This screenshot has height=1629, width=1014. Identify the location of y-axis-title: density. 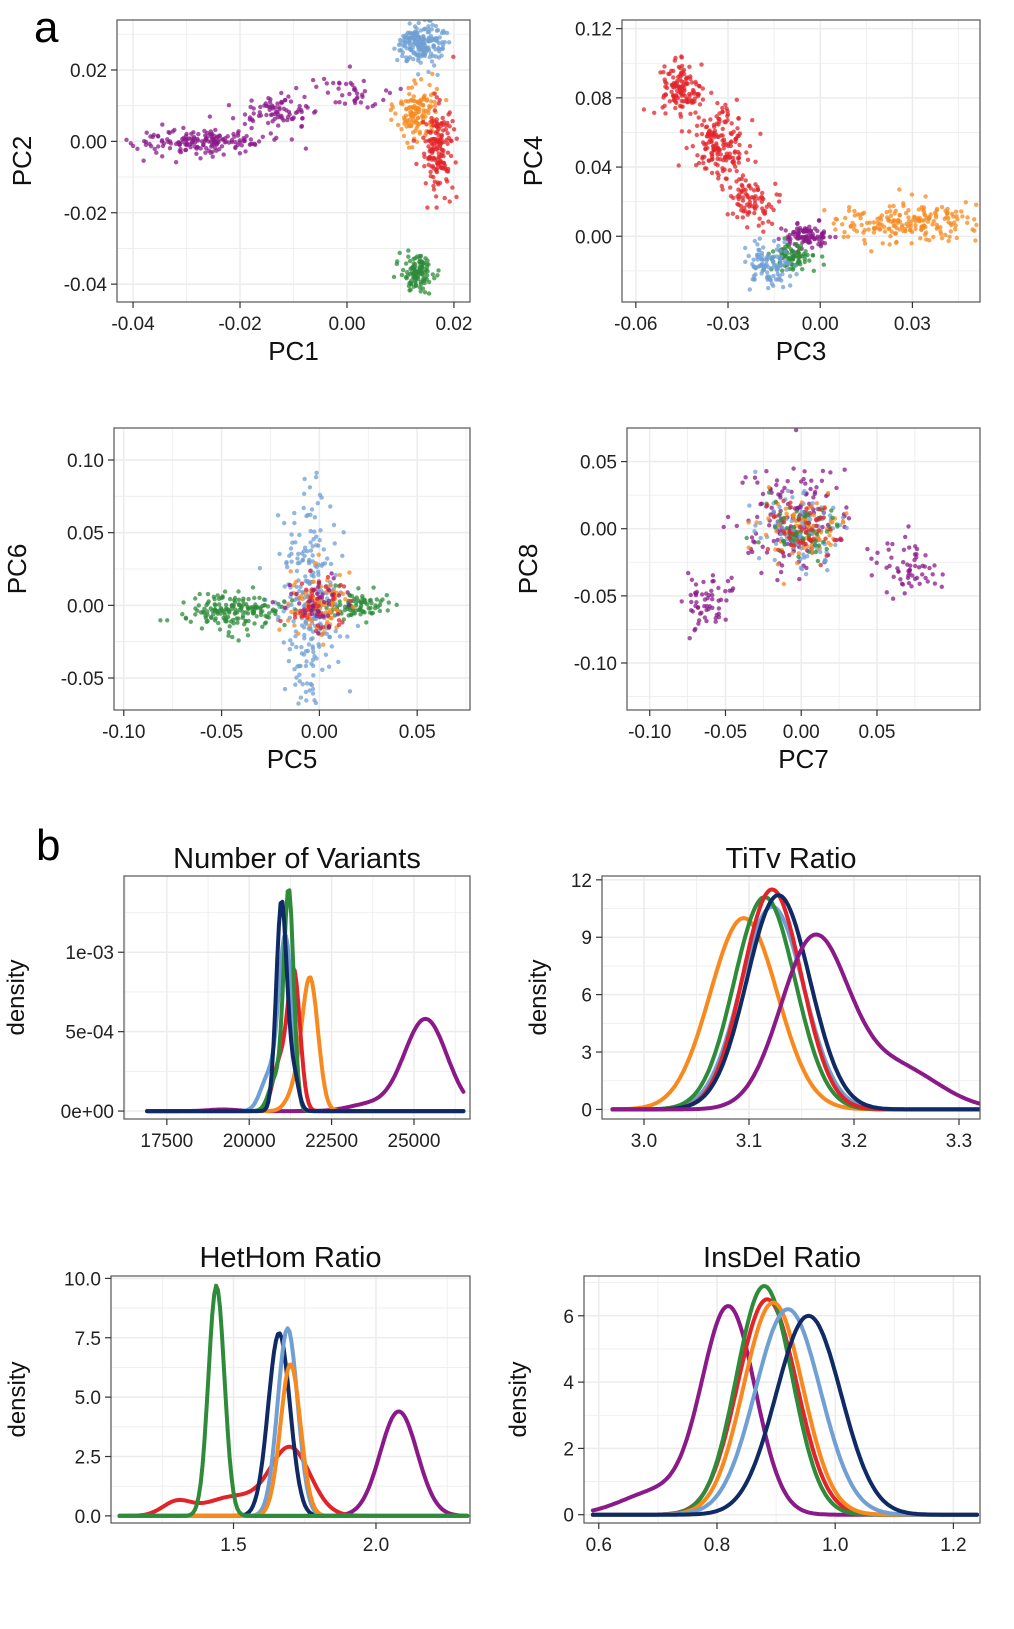
(538, 997).